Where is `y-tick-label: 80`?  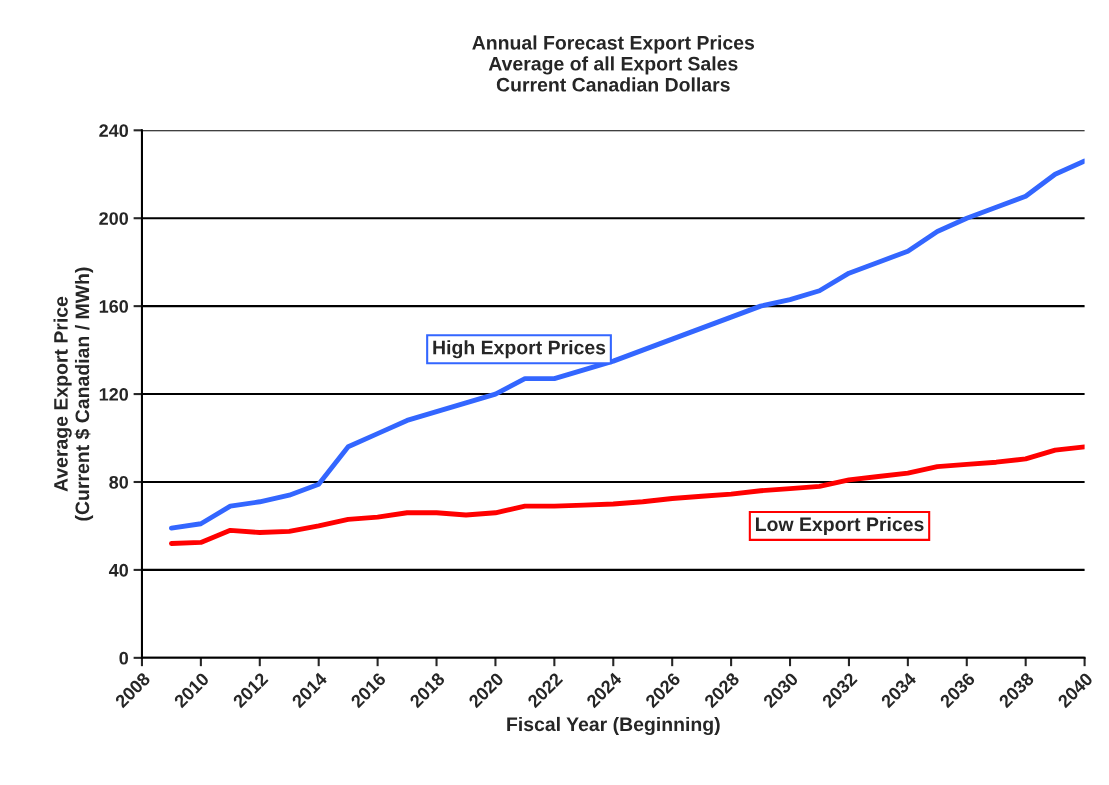
y-tick-label: 80 is located at coordinates (119, 482).